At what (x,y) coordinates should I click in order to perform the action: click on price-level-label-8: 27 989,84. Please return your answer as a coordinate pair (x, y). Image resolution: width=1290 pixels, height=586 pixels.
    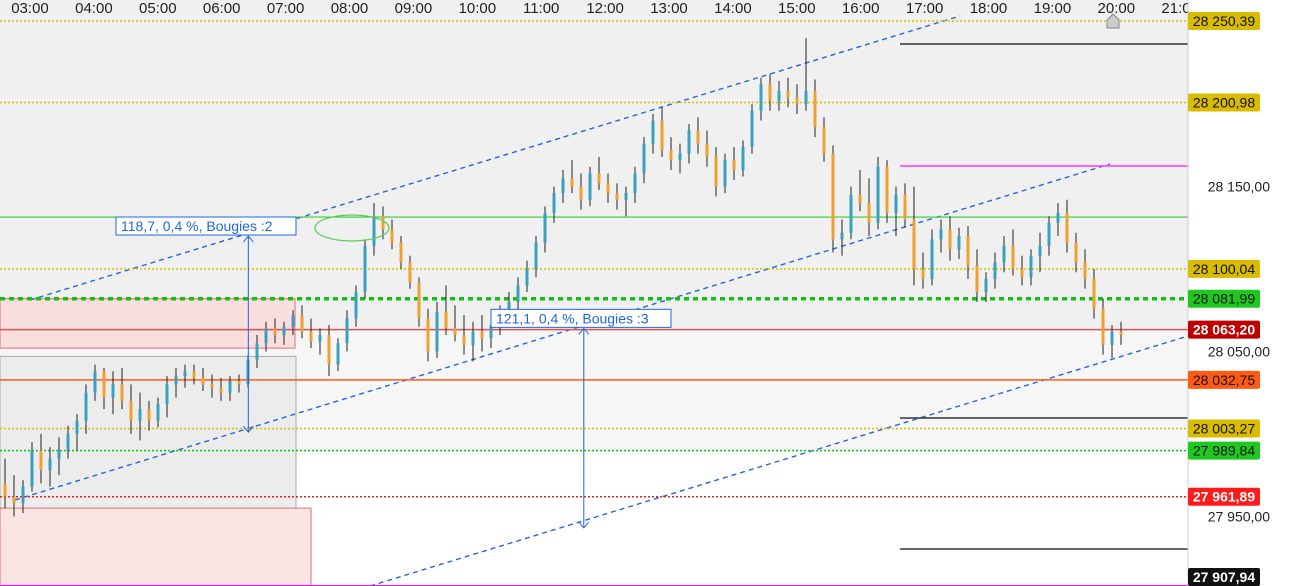
    Looking at the image, I should click on (1224, 450).